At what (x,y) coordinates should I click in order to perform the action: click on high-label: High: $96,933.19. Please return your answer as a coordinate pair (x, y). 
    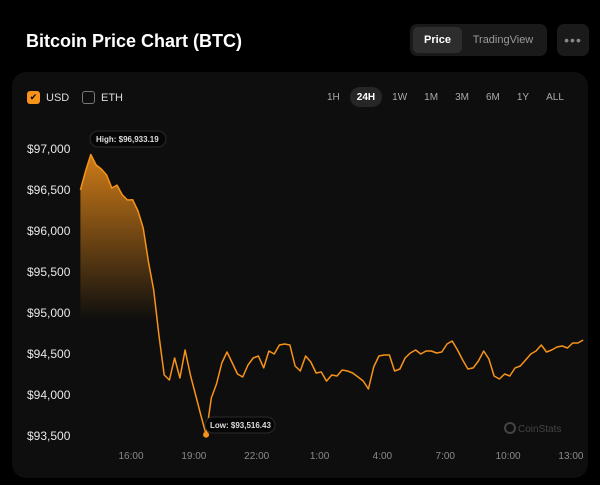
    Looking at the image, I should click on (127, 139).